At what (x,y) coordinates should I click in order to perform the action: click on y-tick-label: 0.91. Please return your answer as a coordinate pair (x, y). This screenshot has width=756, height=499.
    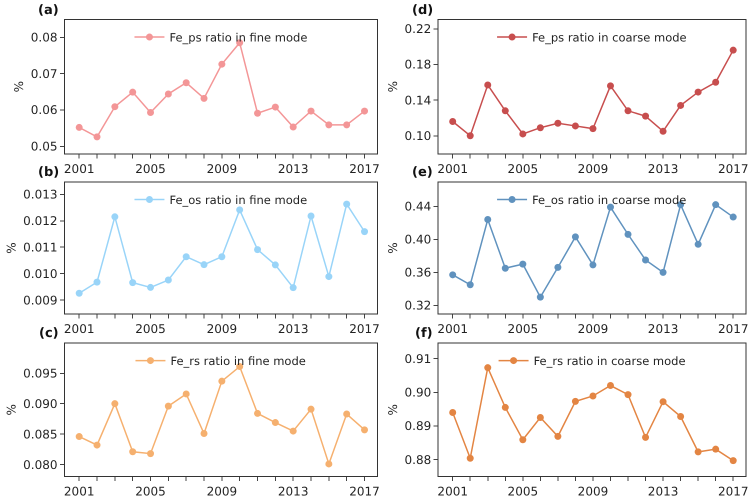
    Looking at the image, I should click on (418, 359).